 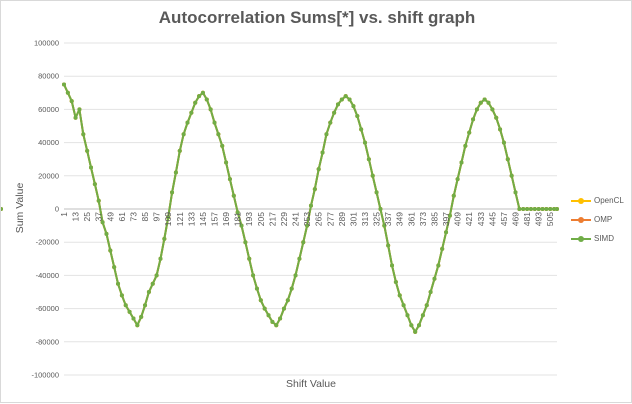 What do you see at coordinates (272, 219) in the screenshot?
I see `x-tick-label: 217` at bounding box center [272, 219].